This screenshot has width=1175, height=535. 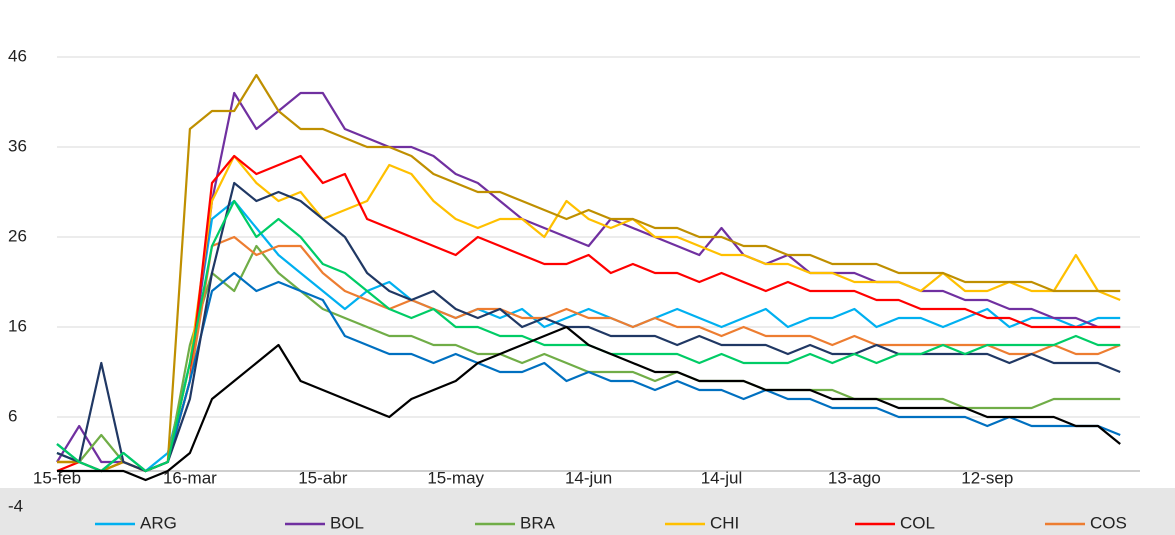 I want to click on x-tick-label: 16-mar, so click(x=190, y=477).